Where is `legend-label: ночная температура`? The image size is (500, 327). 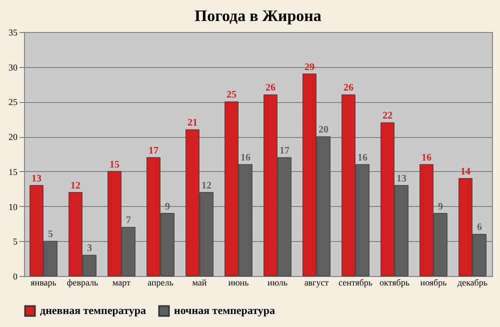 legend-label: ночная температура is located at coordinates (225, 311).